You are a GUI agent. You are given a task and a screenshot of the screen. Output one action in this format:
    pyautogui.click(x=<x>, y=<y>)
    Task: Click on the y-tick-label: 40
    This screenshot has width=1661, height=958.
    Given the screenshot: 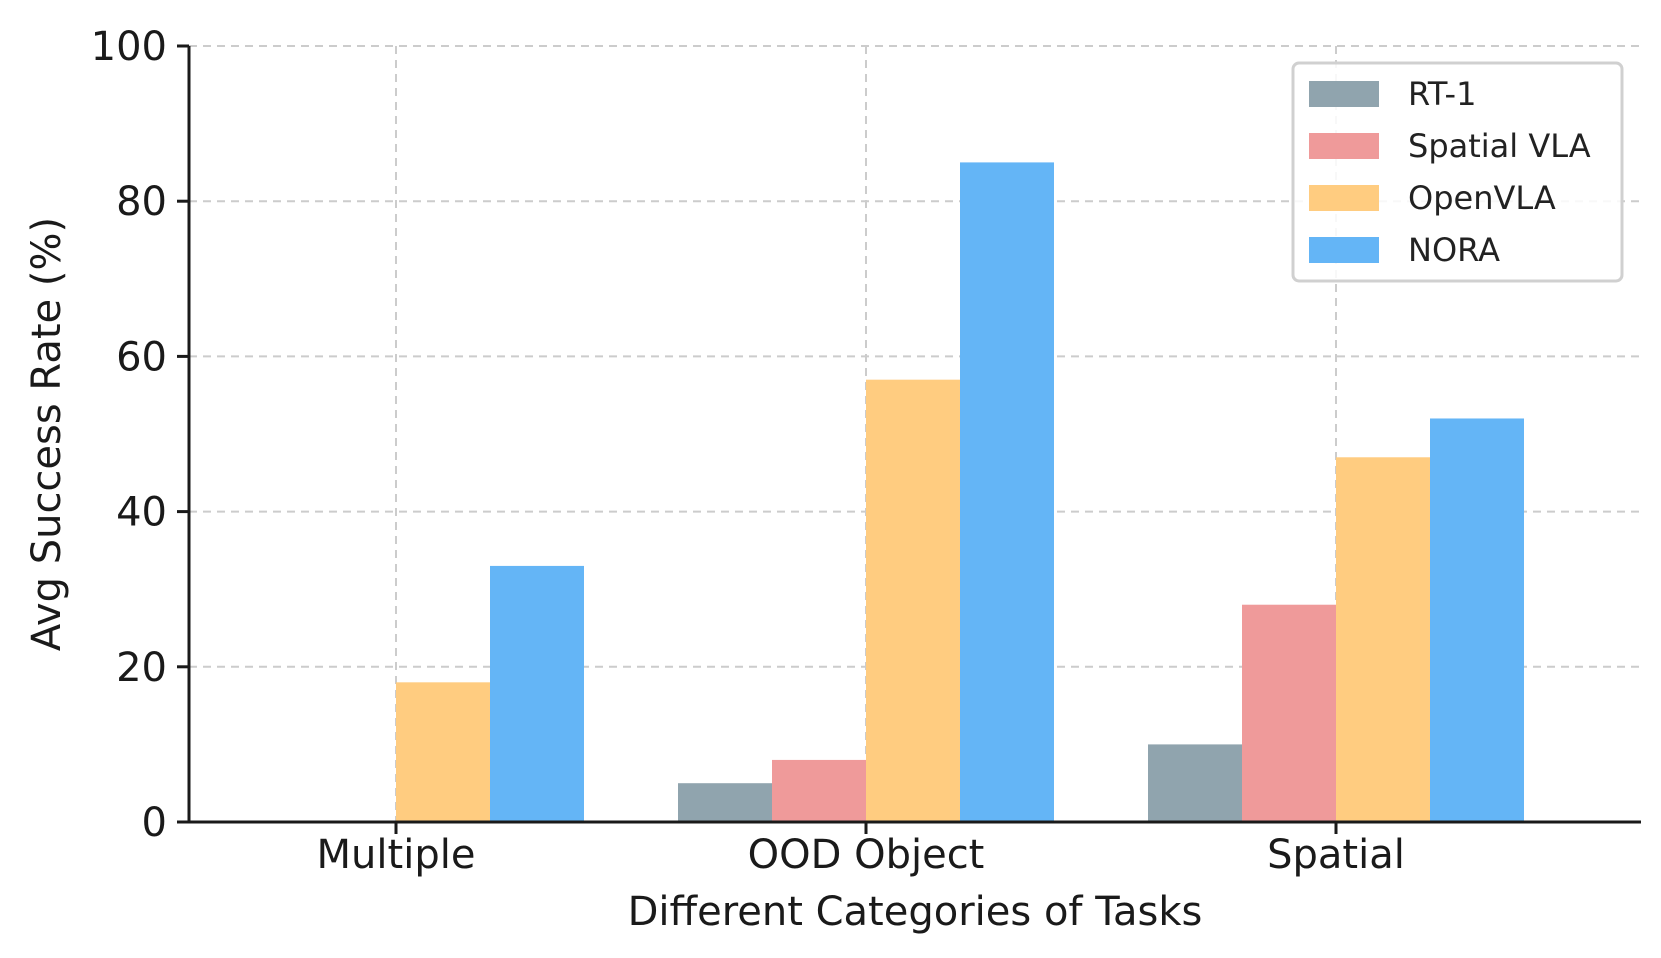 What is the action you would take?
    pyautogui.click(x=141, y=513)
    